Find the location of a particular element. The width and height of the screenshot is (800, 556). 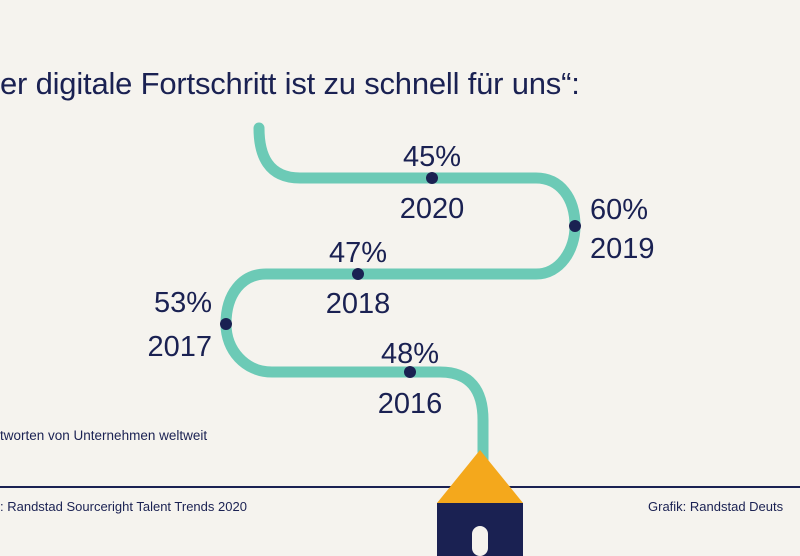

year-label-2016: 2016 is located at coordinates (410, 404).